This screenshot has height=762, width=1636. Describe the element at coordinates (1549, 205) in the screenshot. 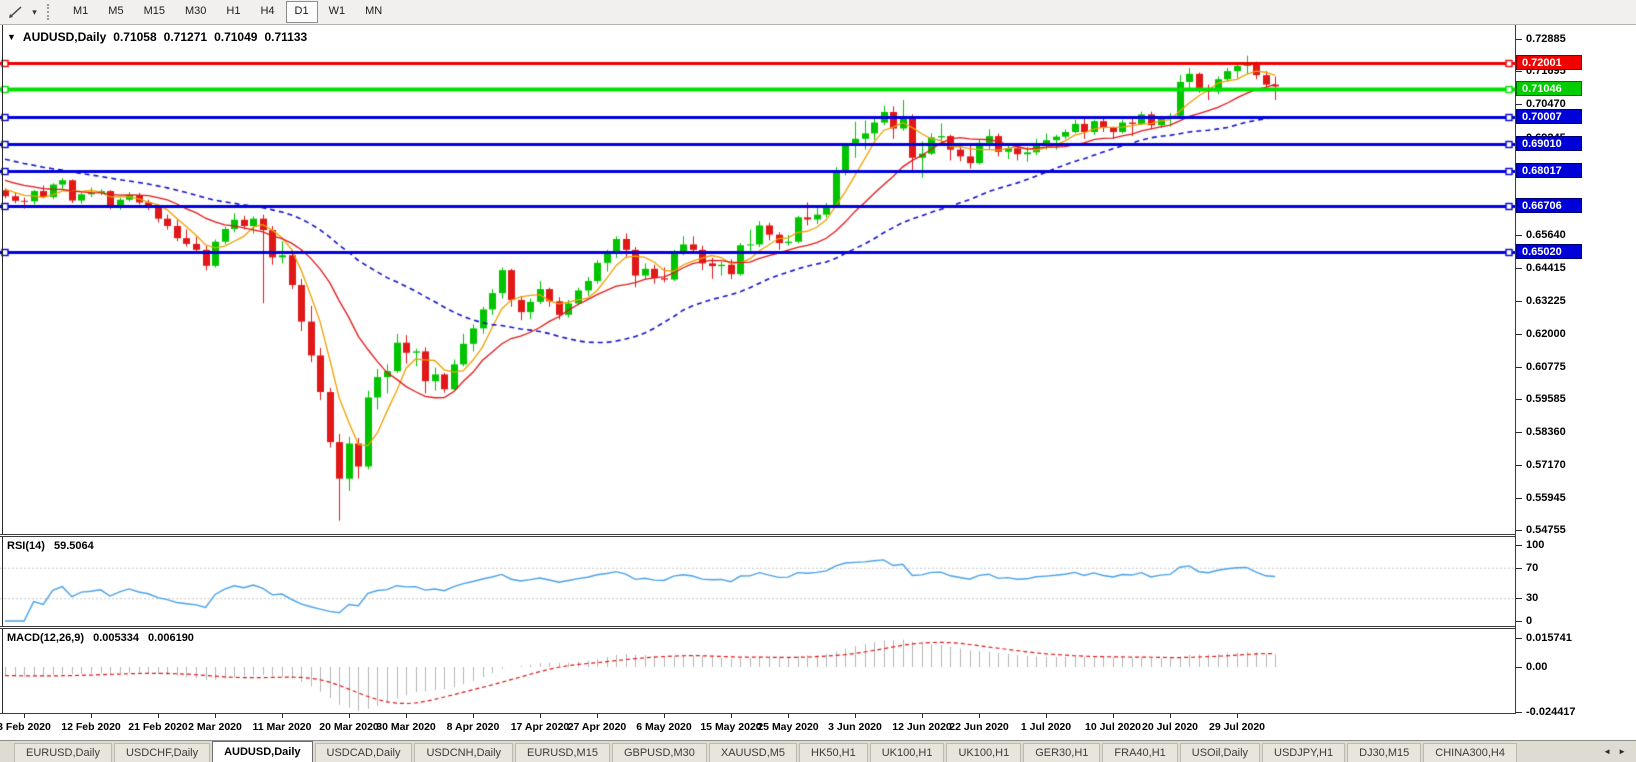

I see `price-tag-0.66706: 0.66706` at that location.